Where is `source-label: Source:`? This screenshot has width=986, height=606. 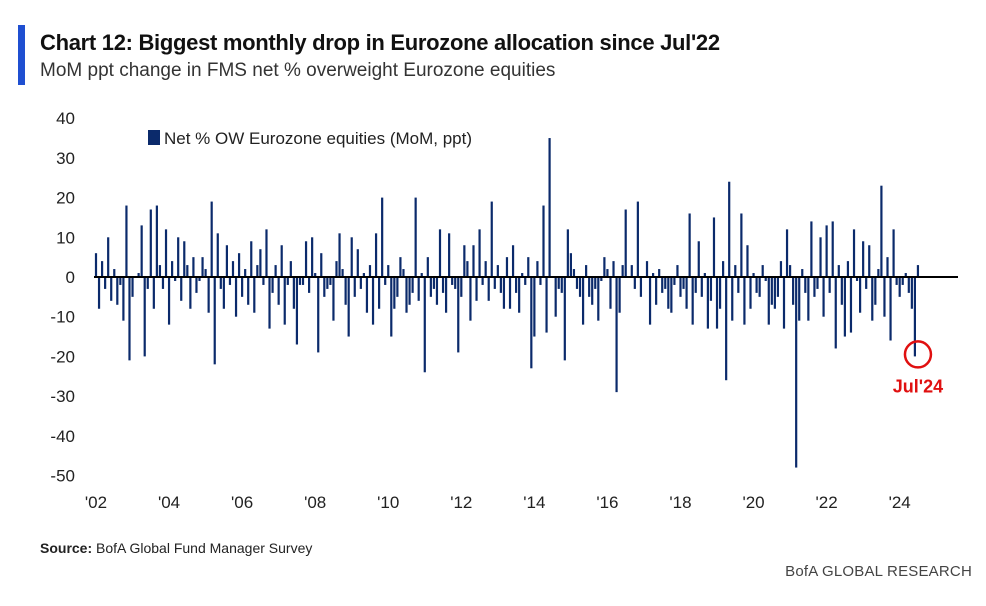
source-label: Source: is located at coordinates (66, 548).